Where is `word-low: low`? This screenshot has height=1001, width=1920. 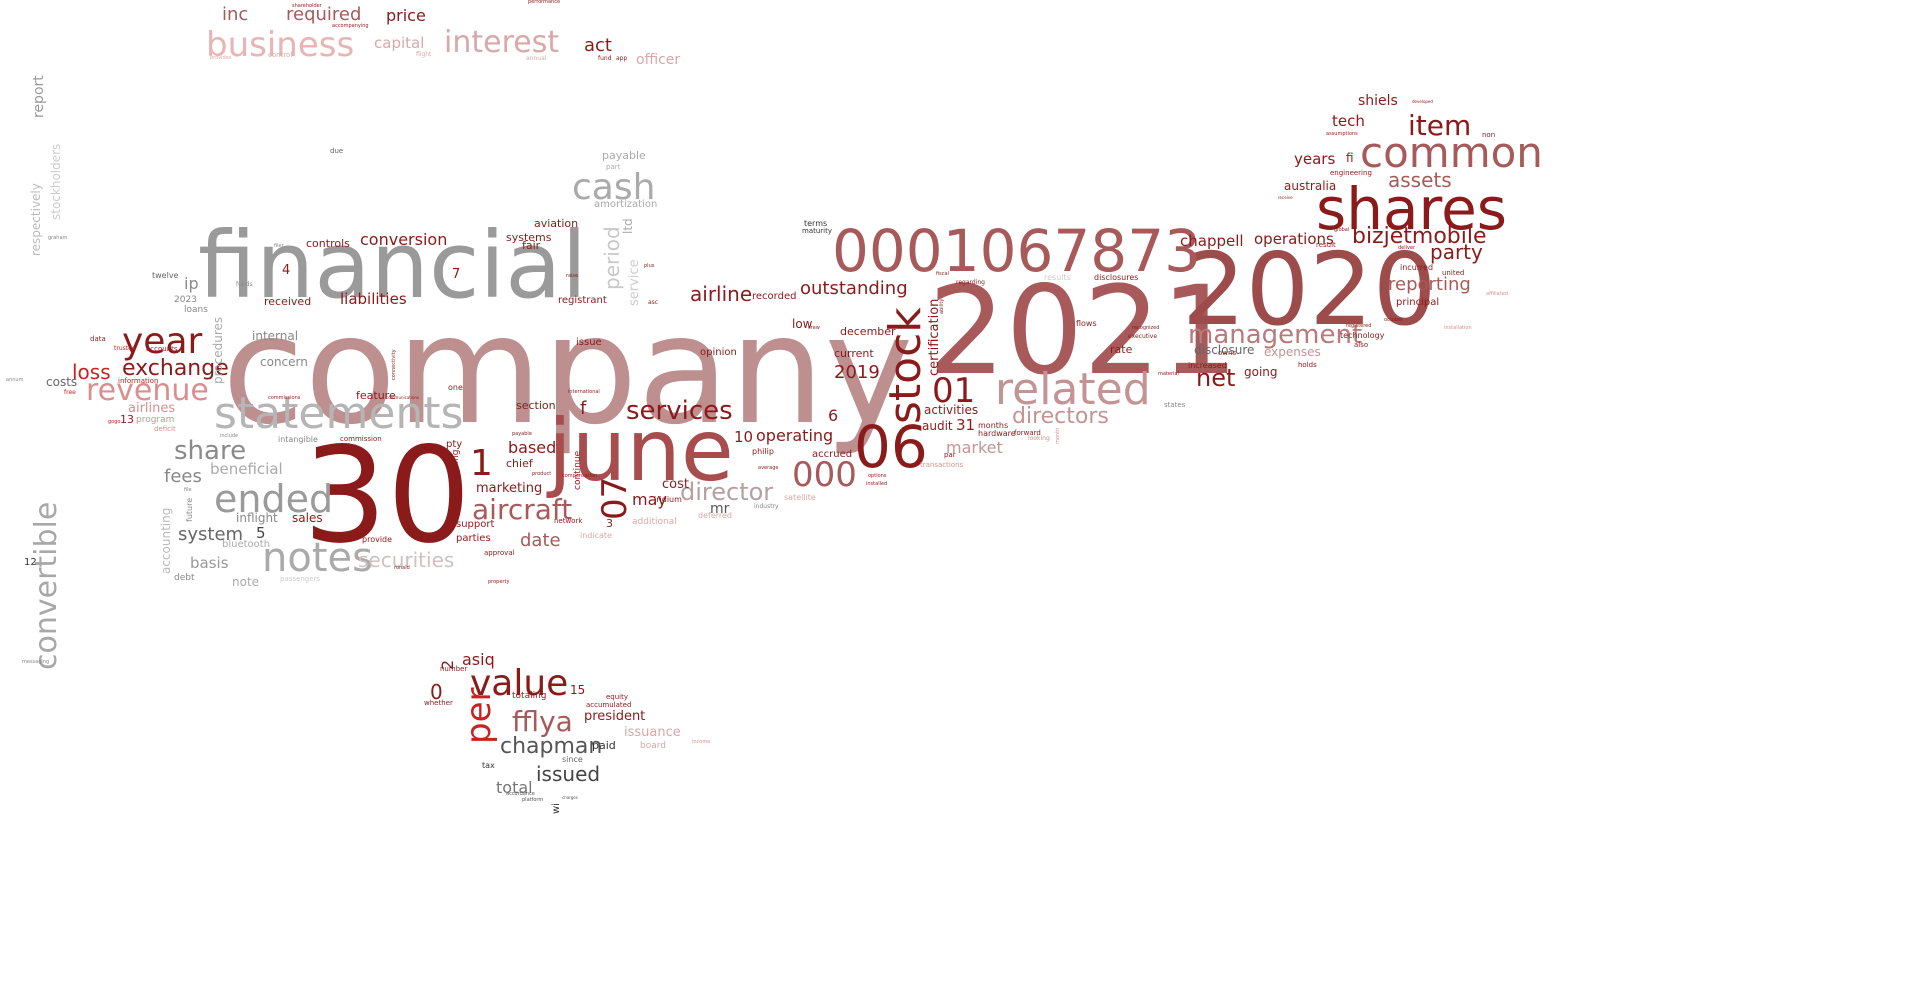 word-low: low is located at coordinates (802, 324).